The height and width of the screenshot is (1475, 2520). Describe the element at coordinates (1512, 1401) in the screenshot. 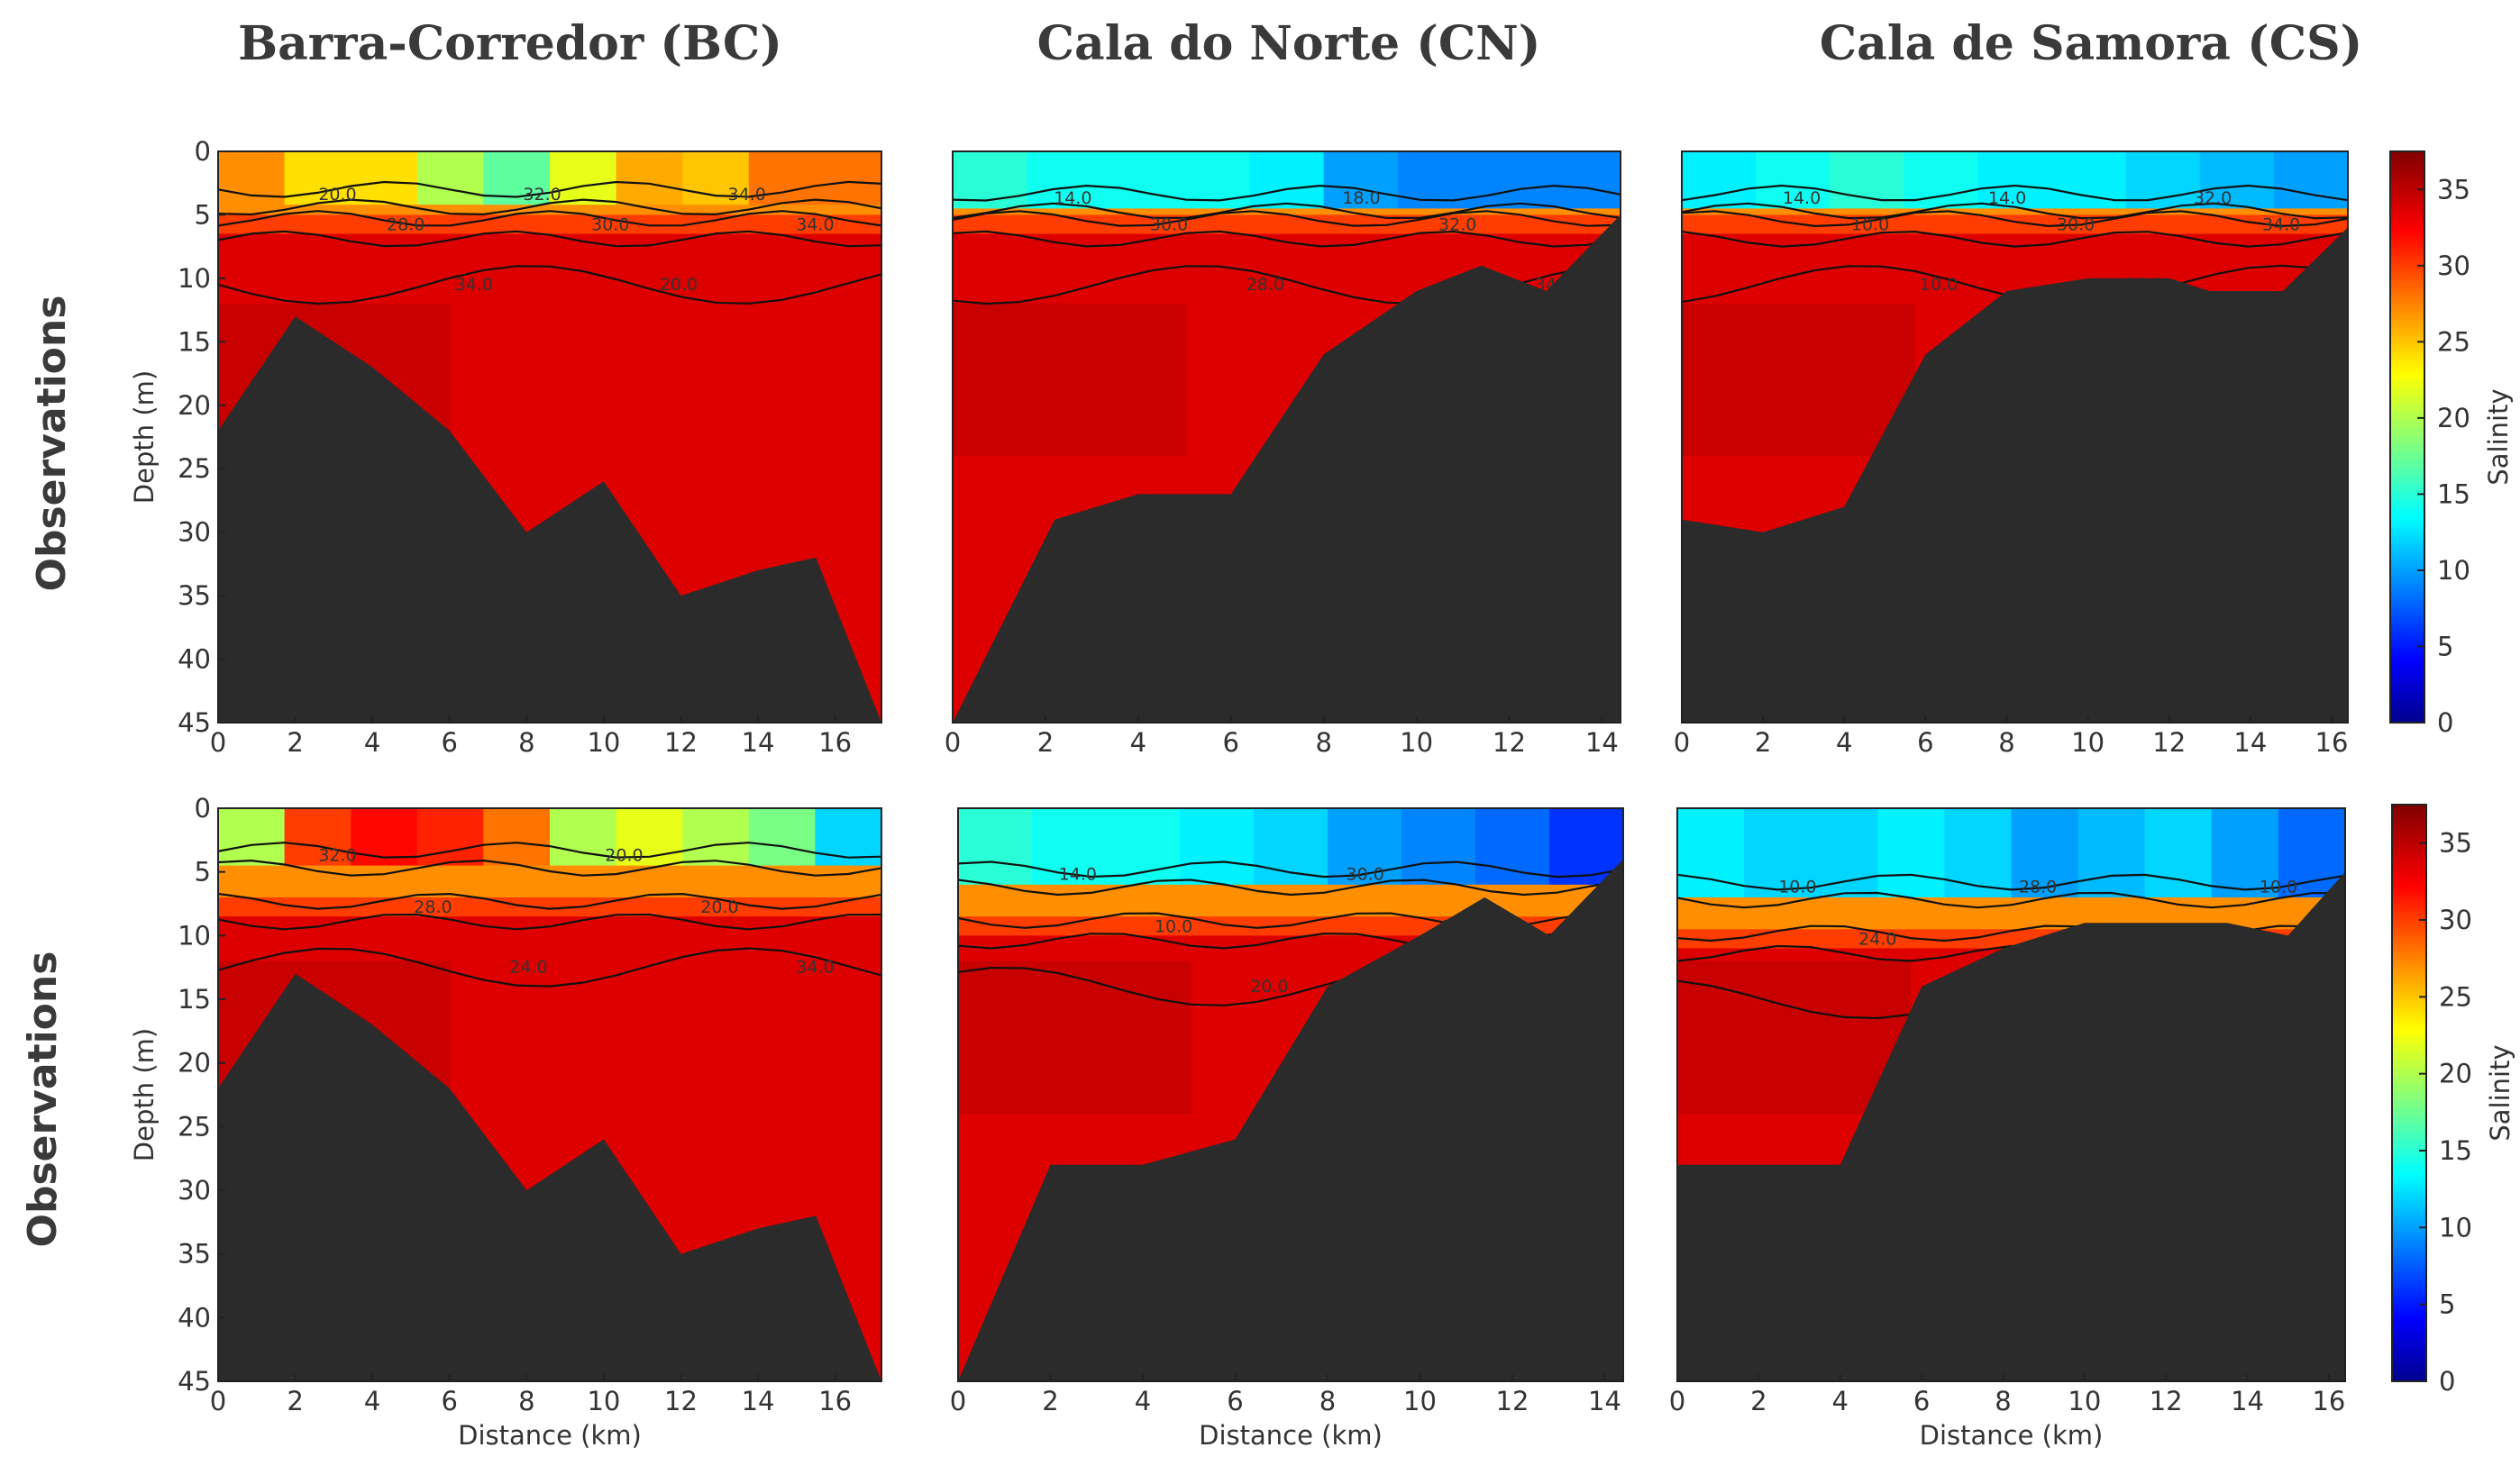

I see `x-tick-label: 12` at that location.